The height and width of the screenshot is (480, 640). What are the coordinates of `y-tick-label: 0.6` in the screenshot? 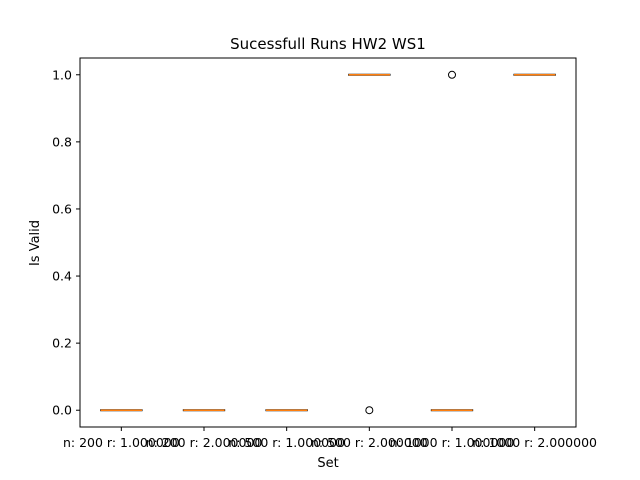 It's located at (62, 208).